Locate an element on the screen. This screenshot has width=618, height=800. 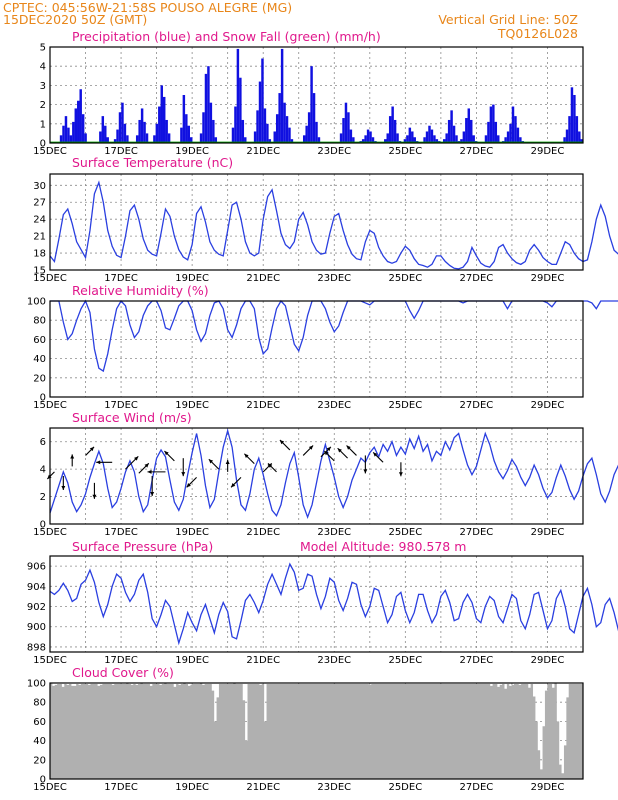
rh-x-tick-label: 17DEC is located at coordinates (121, 405).